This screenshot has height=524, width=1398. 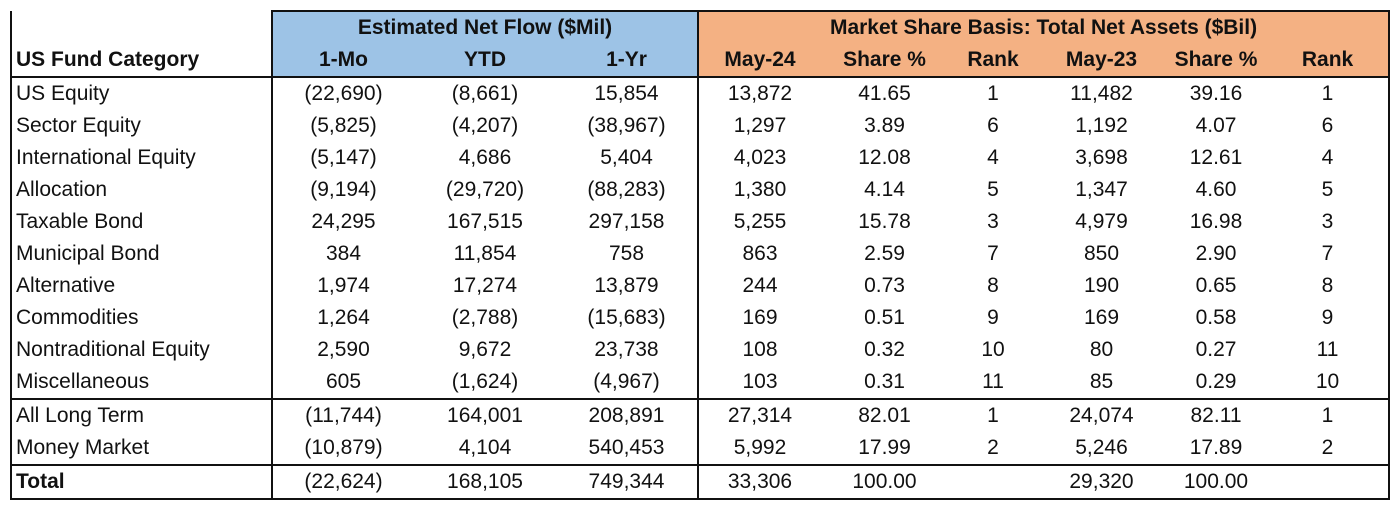 I want to click on table-cell: 13,872, so click(x=760, y=93).